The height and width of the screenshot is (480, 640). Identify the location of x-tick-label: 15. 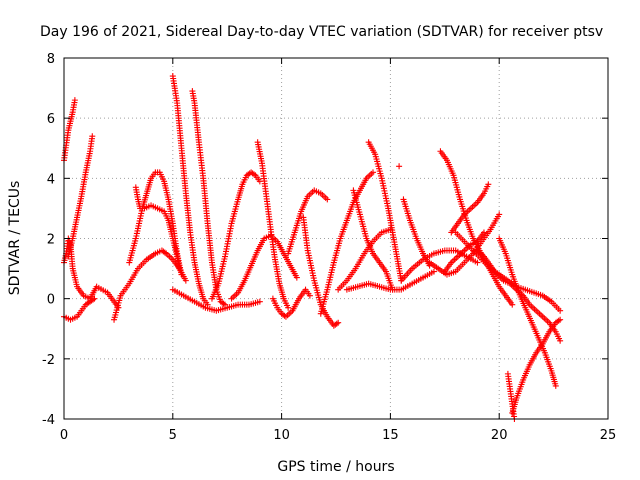
(390, 435).